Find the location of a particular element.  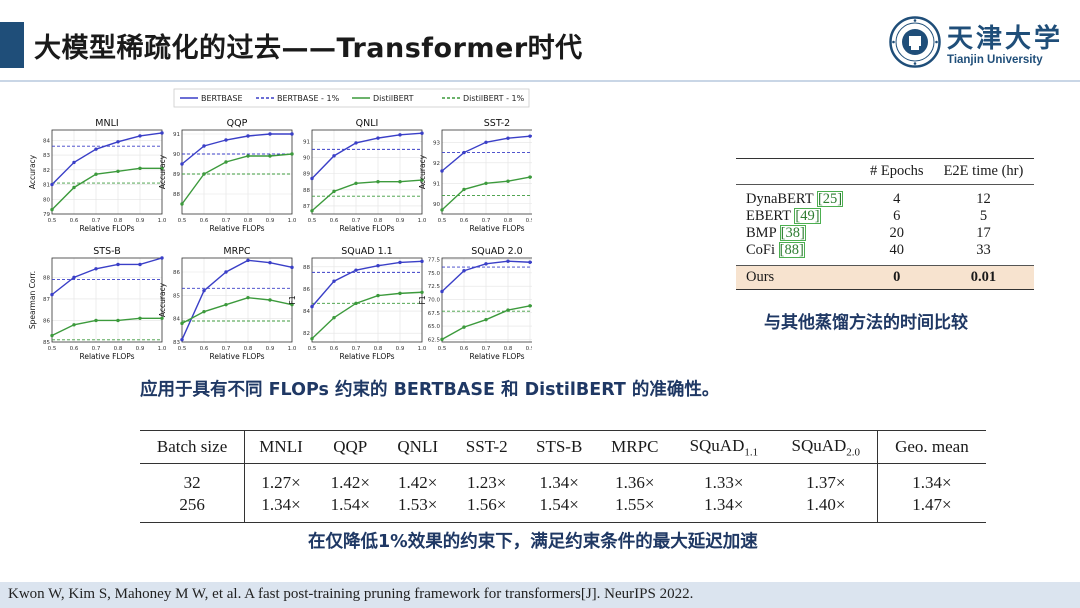

y-tick-label: 89 is located at coordinates (176, 175).